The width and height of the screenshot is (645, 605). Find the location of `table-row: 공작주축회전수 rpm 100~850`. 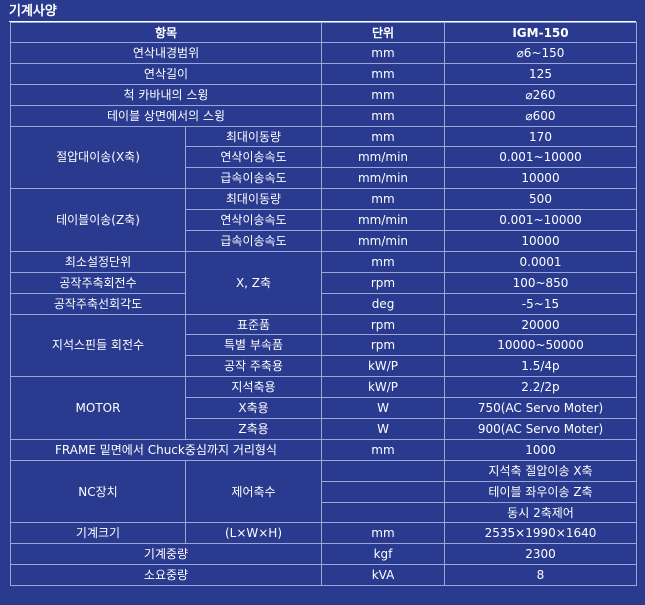

table-row: 공작주축회전수 rpm 100~850 is located at coordinates (324, 283).